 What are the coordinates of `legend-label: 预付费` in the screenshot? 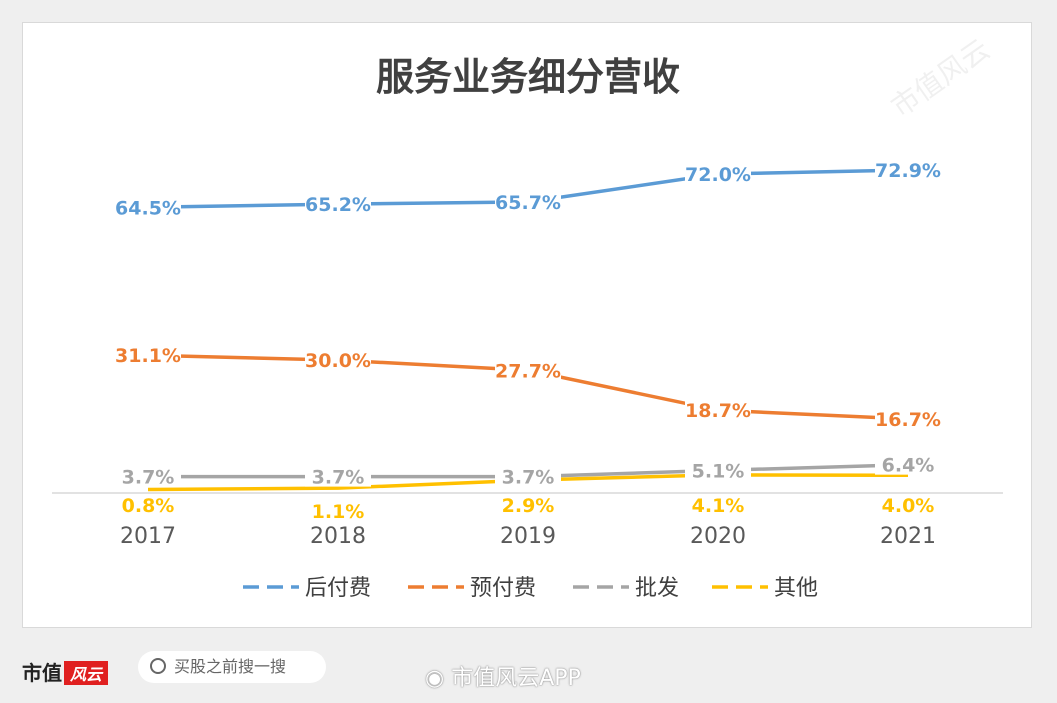 It's located at (503, 588).